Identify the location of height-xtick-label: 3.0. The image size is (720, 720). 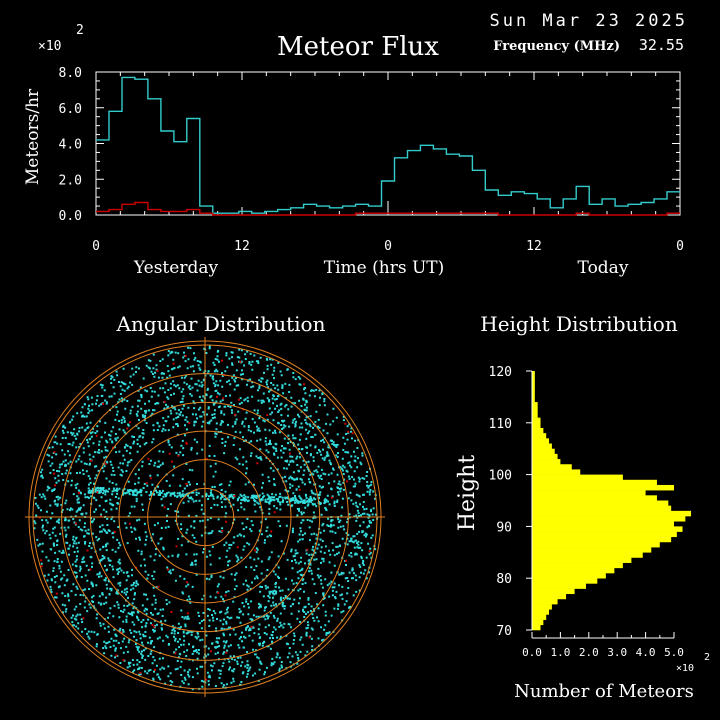
(617, 652).